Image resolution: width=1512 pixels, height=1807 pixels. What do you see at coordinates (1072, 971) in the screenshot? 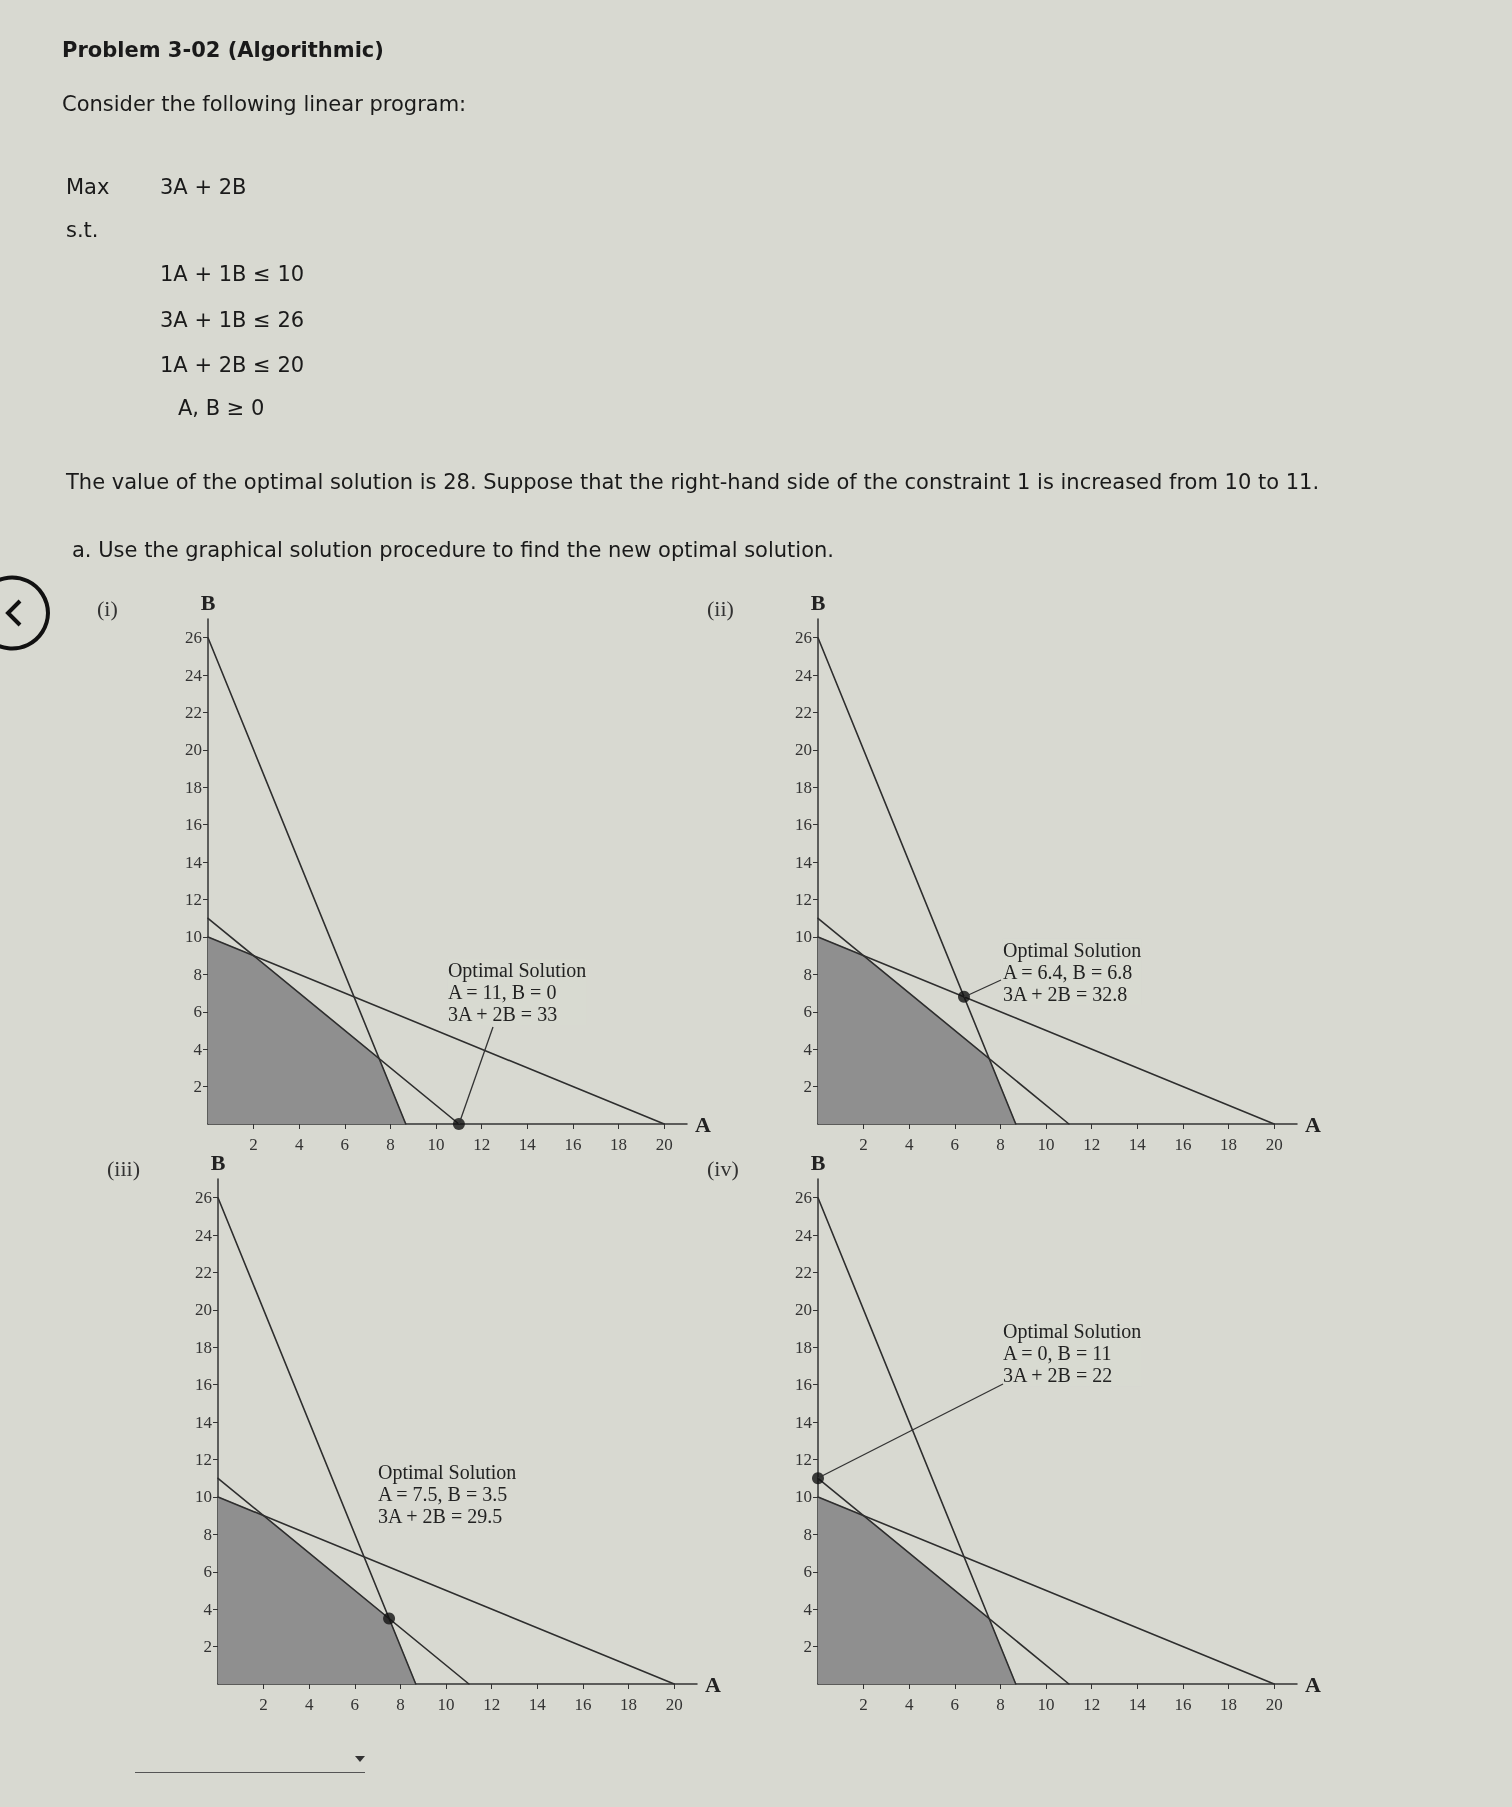
I see `annotation: Optimal Solution A = 6.4, B = 6.8 3A + 2B = 32.8` at bounding box center [1072, 971].